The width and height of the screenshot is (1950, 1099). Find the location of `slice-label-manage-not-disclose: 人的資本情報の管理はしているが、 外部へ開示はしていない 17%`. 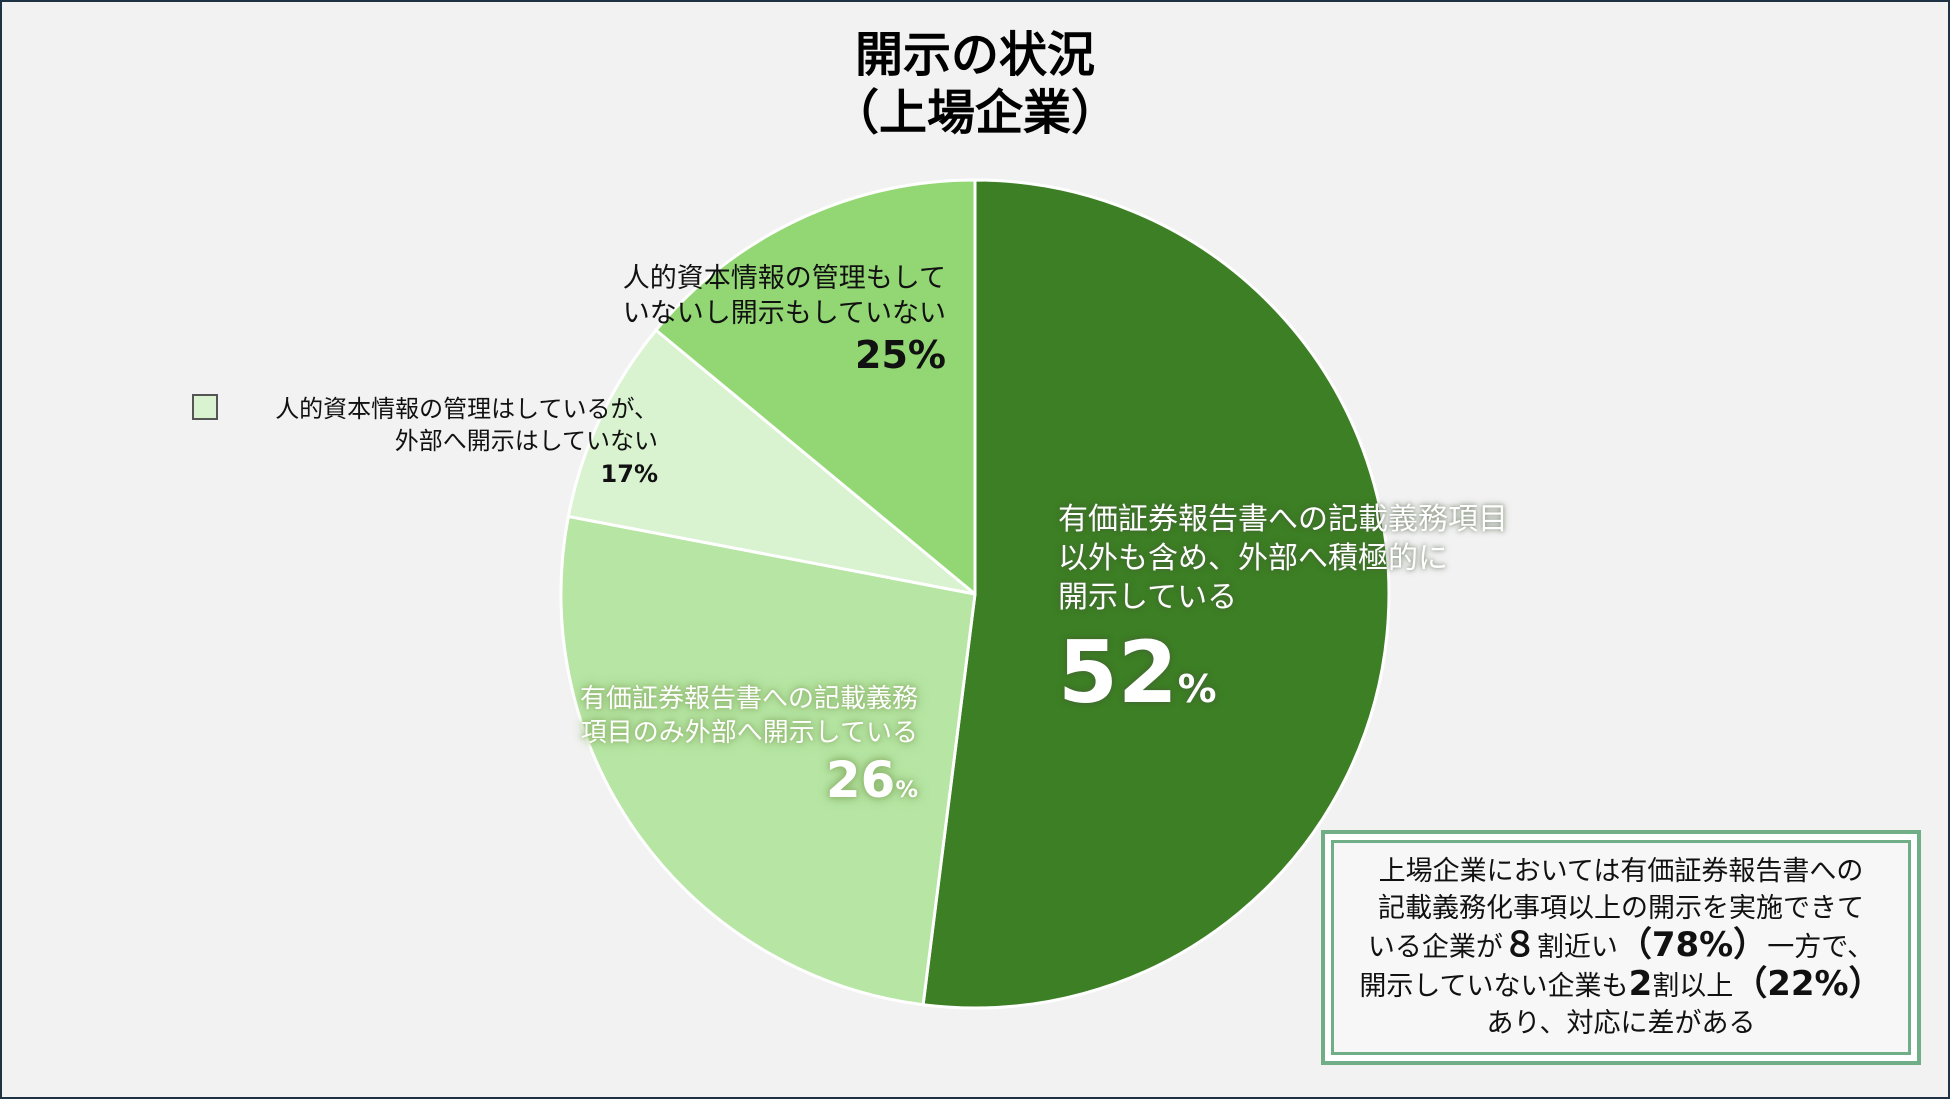

slice-label-manage-not-disclose: 人的資本情報の管理はしているが、 外部へ開示はしていない 17% is located at coordinates (466, 442).